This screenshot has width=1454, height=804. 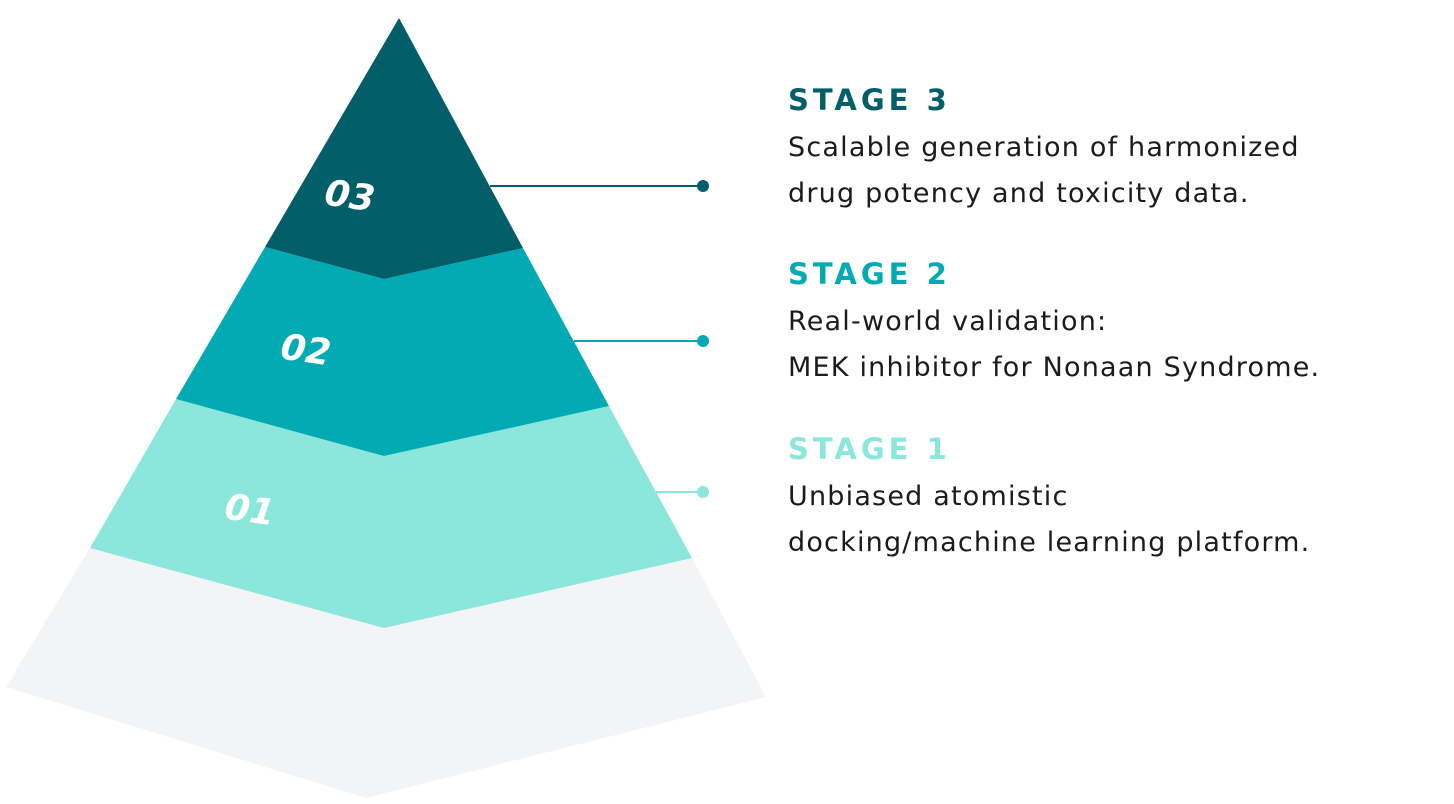 What do you see at coordinates (869, 274) in the screenshot?
I see `stage-2-label: STAGE 2` at bounding box center [869, 274].